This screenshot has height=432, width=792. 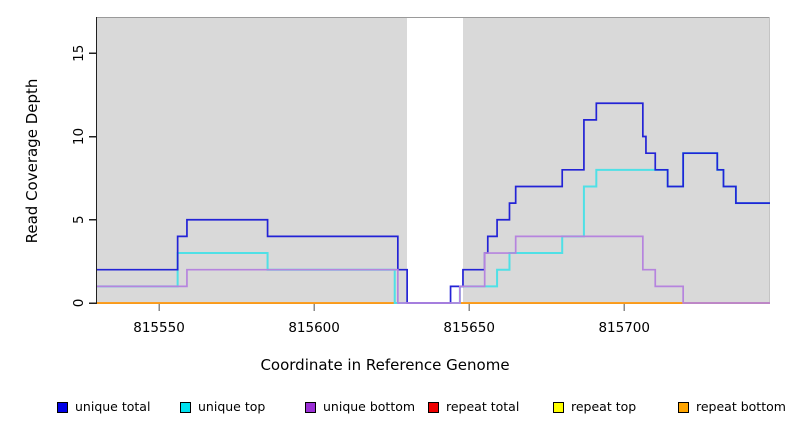 I want to click on legend-item-repeat-bottom: repeat bottom, so click(x=732, y=407).